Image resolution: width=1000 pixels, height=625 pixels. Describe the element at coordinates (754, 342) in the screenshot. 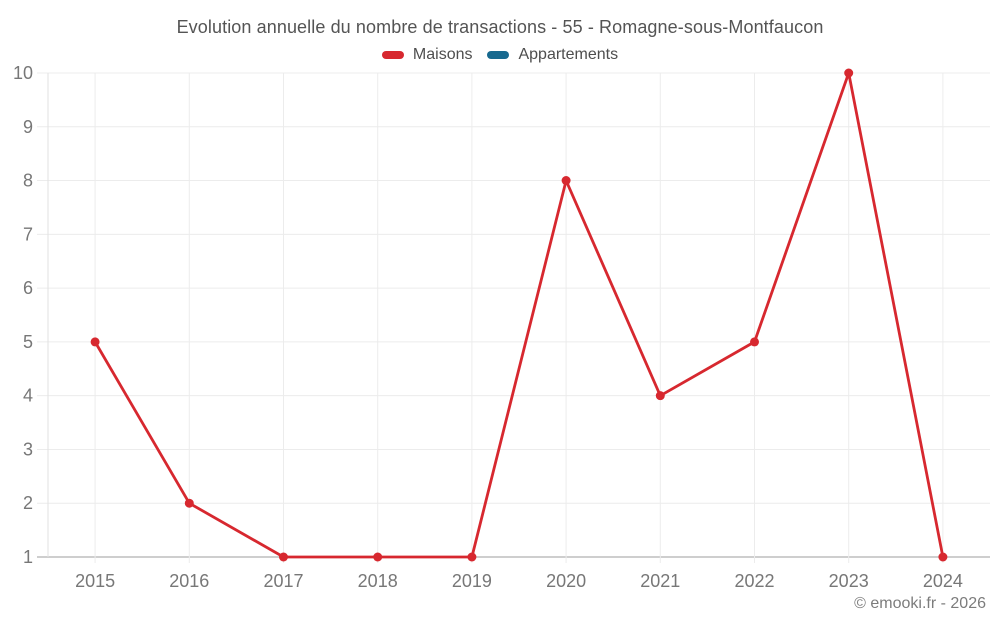

I see `data-point-maisons-2022` at that location.